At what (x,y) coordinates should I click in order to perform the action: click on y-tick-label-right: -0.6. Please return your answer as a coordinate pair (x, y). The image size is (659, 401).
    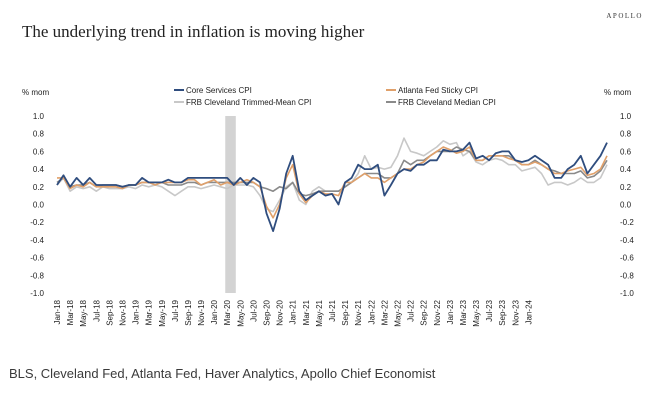
    Looking at the image, I should click on (627, 258).